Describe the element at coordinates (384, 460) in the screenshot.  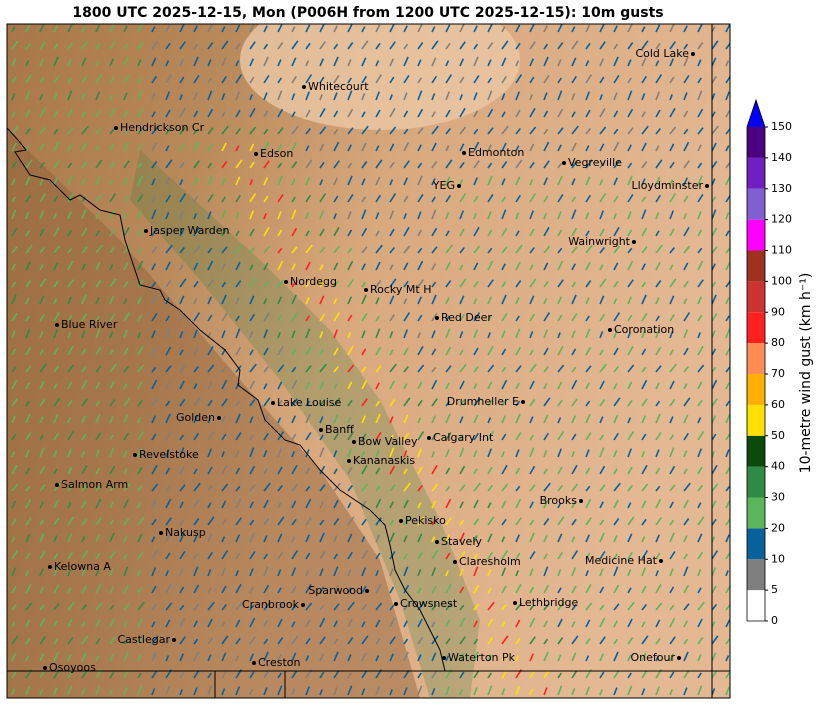
I see `place-label: Kananaskis` at that location.